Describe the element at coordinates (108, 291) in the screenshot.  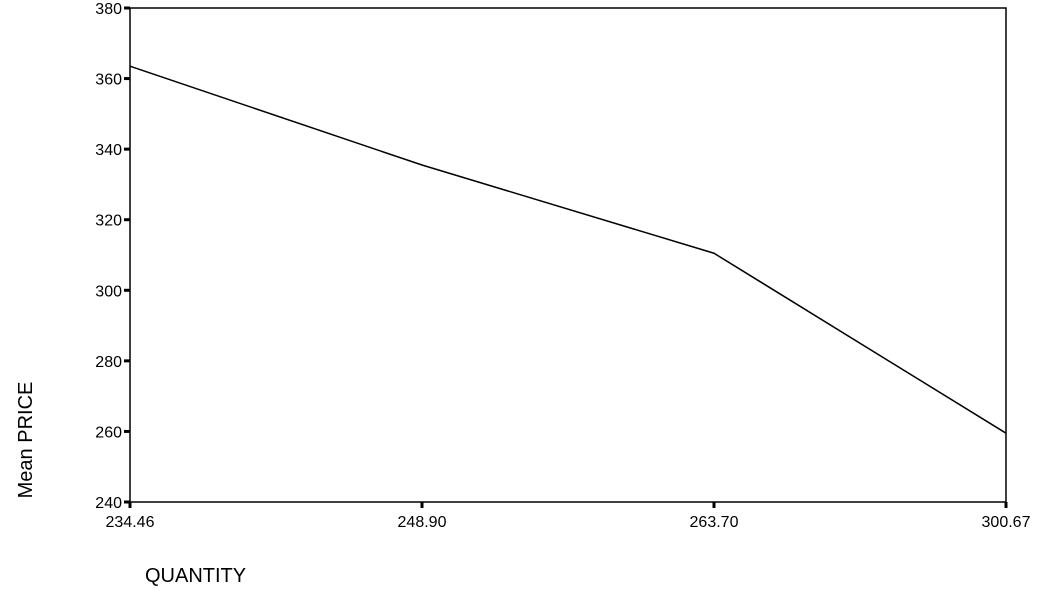
I see `y-tick-label: 300` at that location.